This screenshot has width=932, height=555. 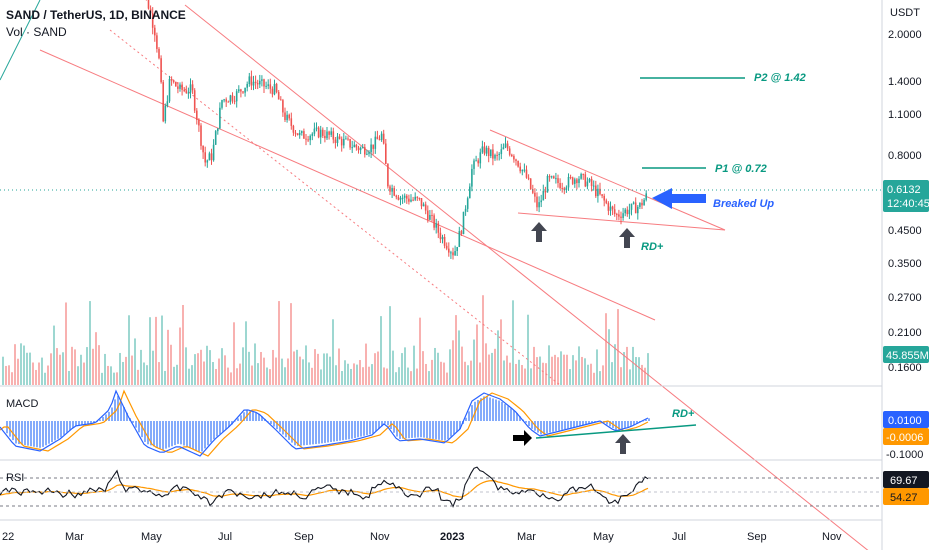 I want to click on price-tick: 0.1600, so click(x=905, y=368).